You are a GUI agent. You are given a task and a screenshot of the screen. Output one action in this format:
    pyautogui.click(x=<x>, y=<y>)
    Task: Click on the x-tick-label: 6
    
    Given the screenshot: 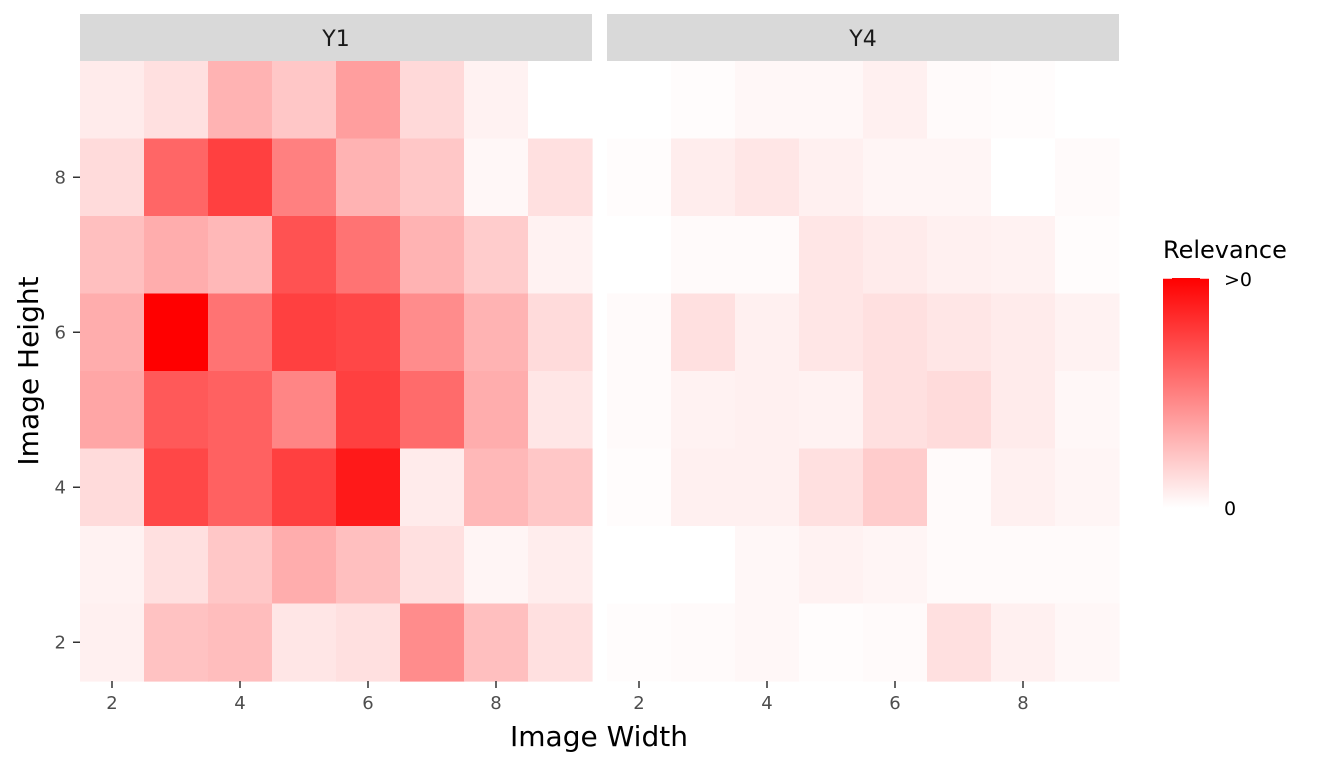 What is the action you would take?
    pyautogui.click(x=894, y=703)
    